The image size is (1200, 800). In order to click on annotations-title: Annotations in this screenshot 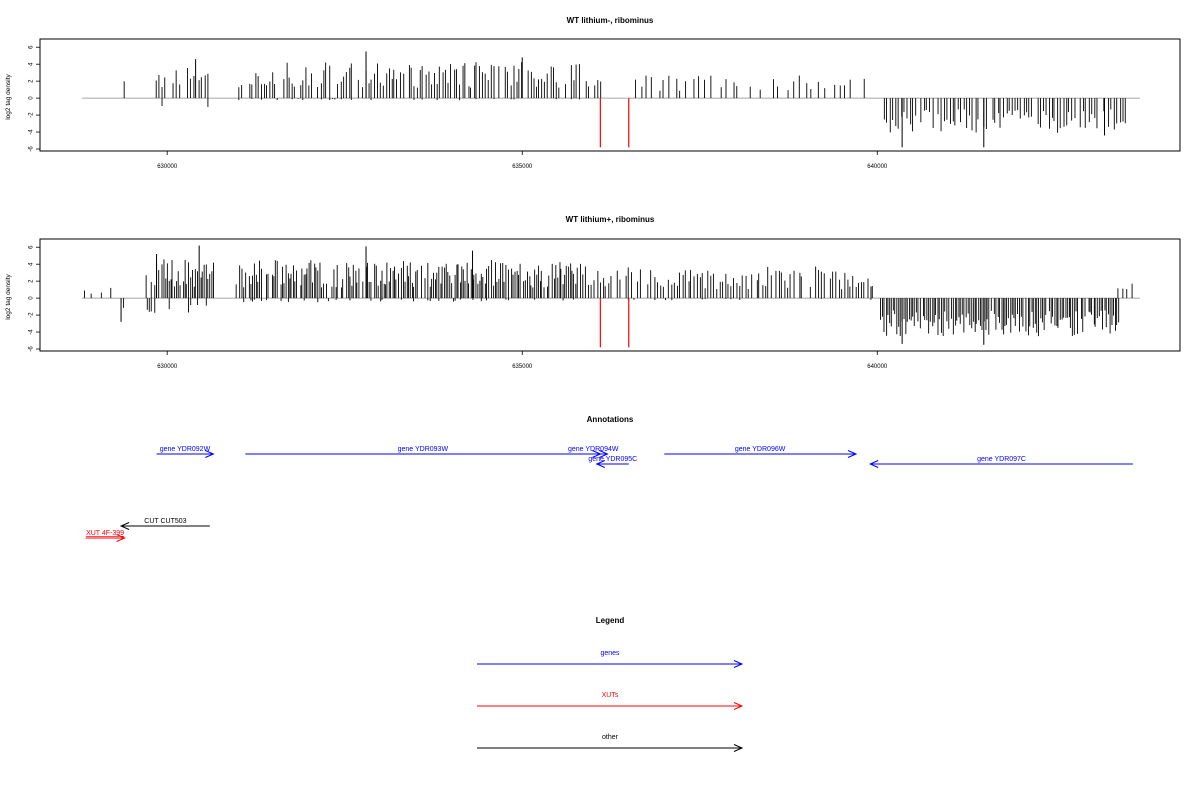, I will do `click(610, 419)`.